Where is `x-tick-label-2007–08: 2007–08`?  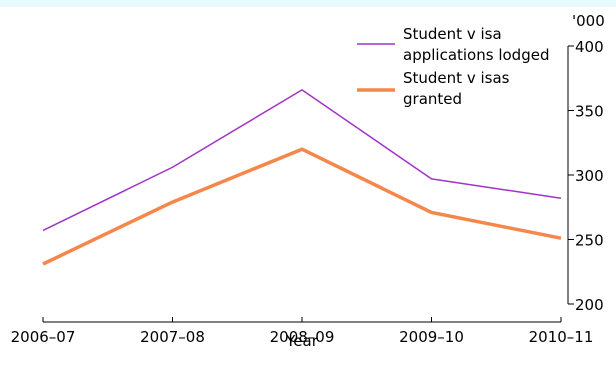
x-tick-label-2007–08: 2007–08 is located at coordinates (172, 337).